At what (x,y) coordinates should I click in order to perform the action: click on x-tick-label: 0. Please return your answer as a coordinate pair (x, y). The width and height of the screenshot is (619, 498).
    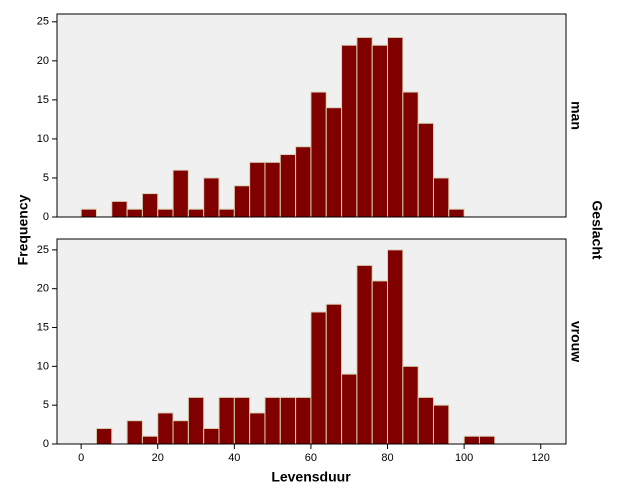
    Looking at the image, I should click on (81, 458).